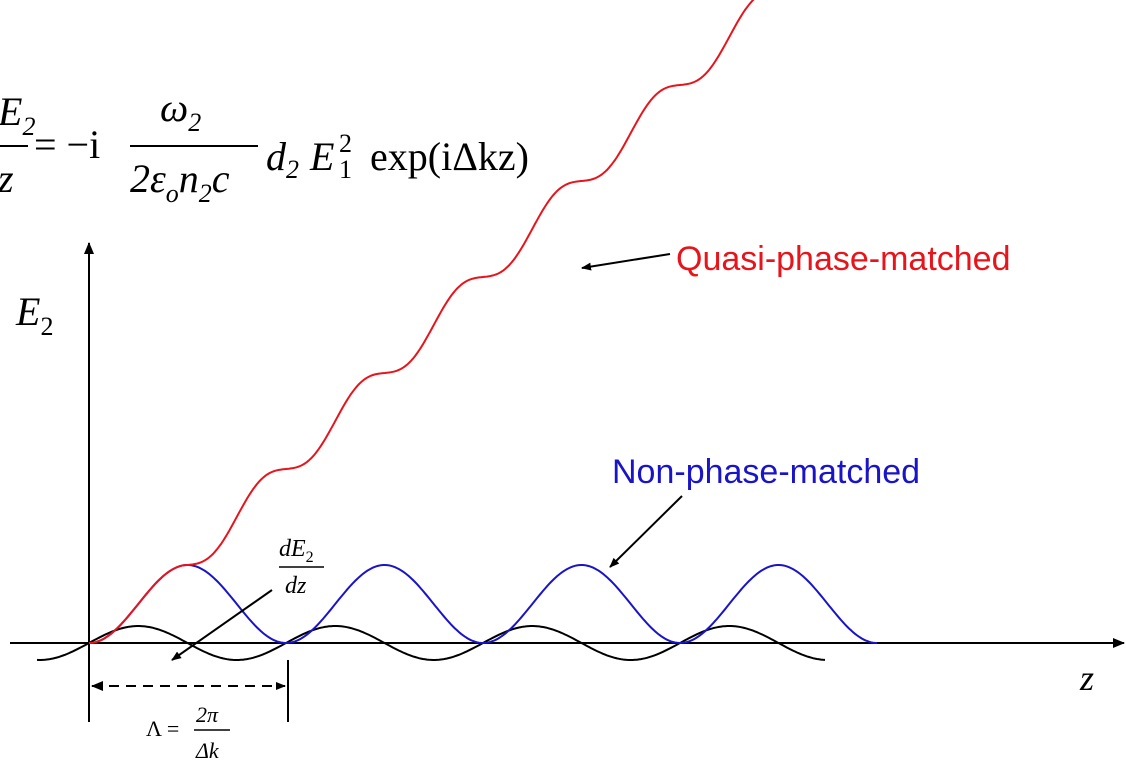 The image size is (1126, 772). I want to click on quasi-phase-matched-label: Quasi-phase-matched, so click(843, 259).